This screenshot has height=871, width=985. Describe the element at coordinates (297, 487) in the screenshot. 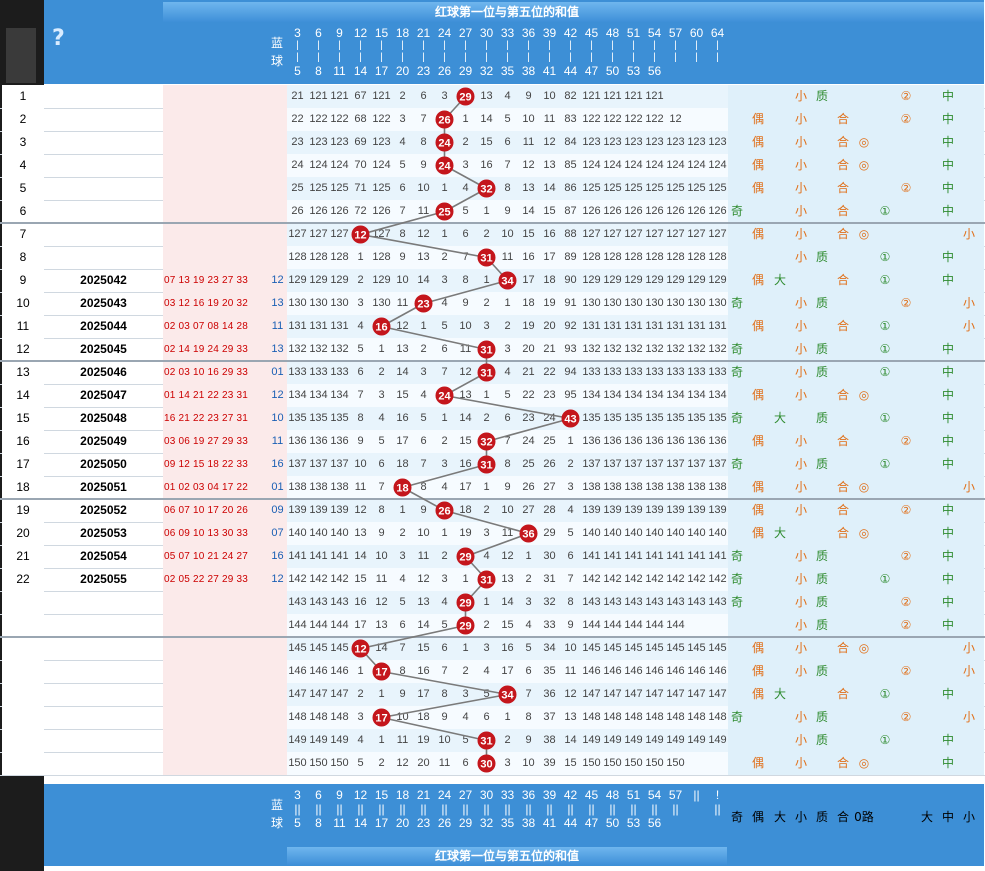

I see `miss-count-cell: 138` at that location.